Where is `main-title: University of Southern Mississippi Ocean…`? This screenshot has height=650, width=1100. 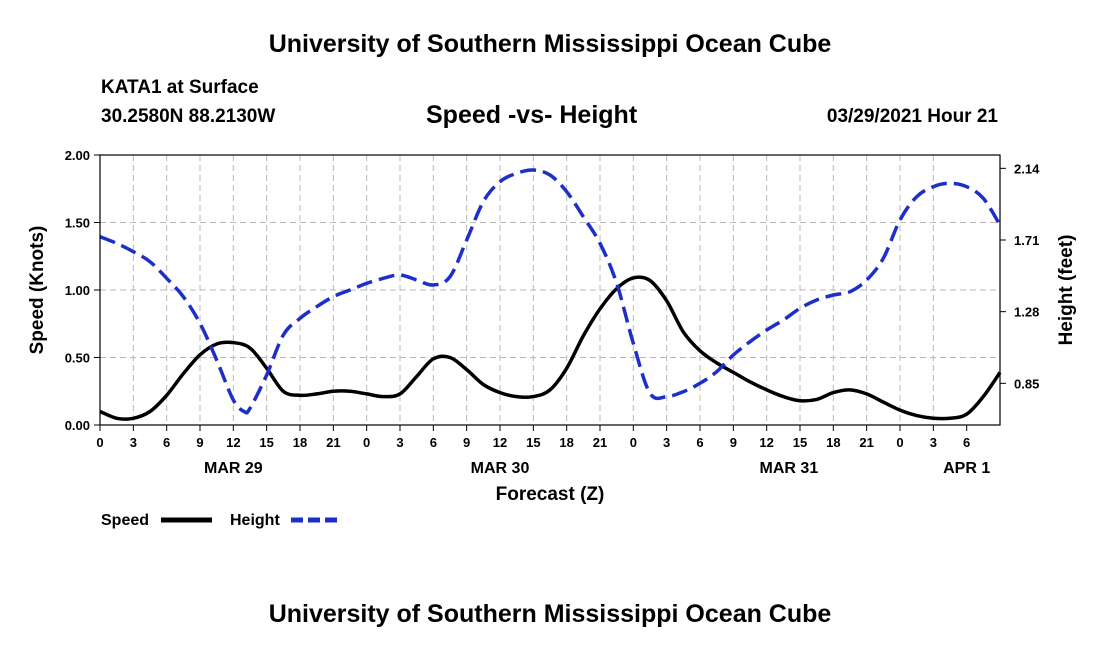 main-title: University of Southern Mississippi Ocean… is located at coordinates (550, 44).